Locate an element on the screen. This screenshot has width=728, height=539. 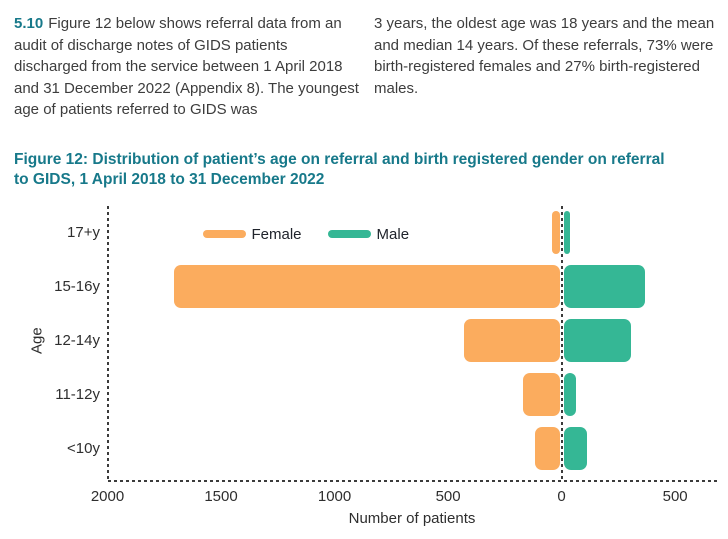
bar-male-15-16y is located at coordinates (604, 287).